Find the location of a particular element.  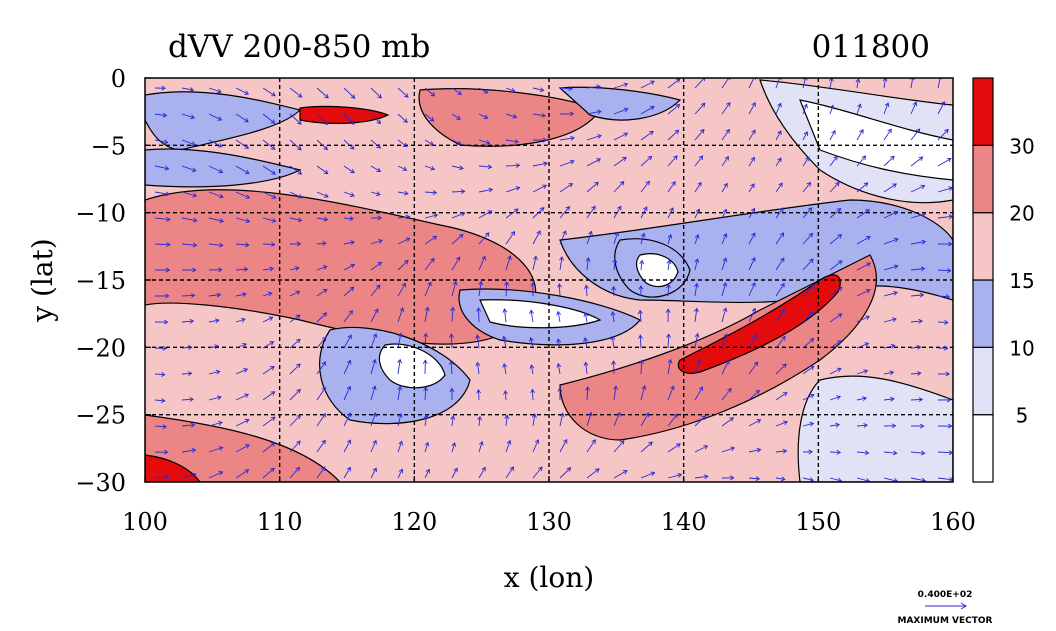

chart-timestamp: 011800 is located at coordinates (871, 47).